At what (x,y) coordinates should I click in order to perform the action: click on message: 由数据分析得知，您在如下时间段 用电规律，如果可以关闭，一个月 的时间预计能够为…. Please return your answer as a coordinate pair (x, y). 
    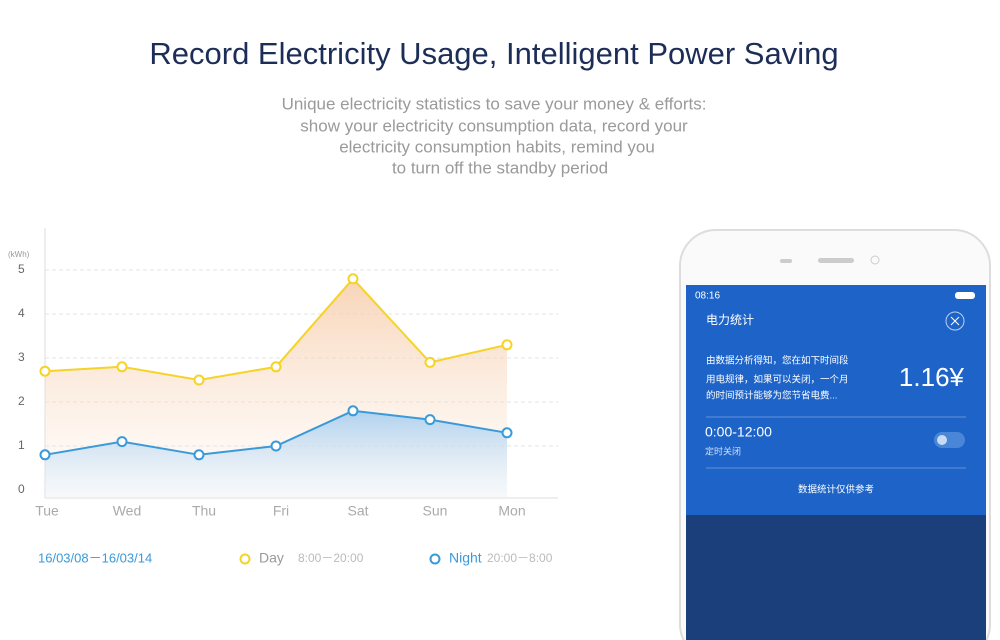
    Looking at the image, I should click on (777, 378).